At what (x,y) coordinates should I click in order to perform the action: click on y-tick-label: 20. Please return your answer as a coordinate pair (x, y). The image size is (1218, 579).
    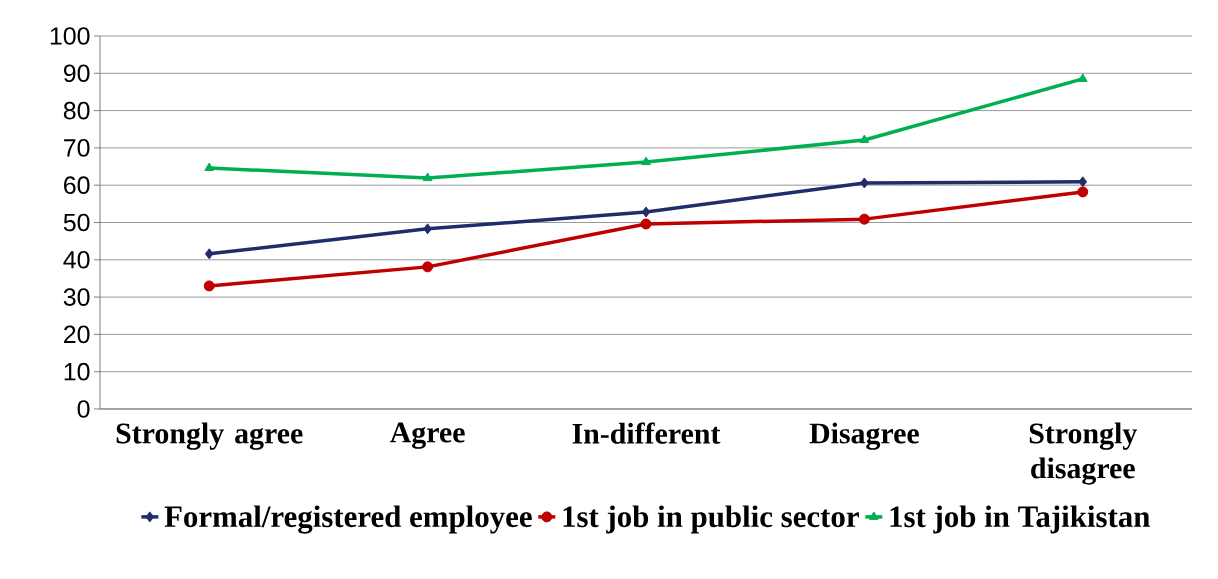
    Looking at the image, I should click on (77, 334).